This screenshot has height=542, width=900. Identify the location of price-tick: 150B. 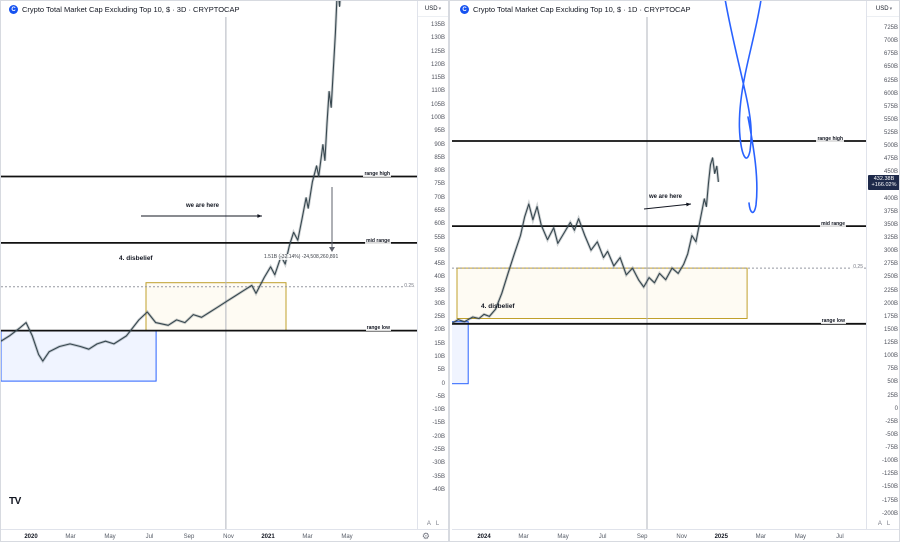
(890, 329).